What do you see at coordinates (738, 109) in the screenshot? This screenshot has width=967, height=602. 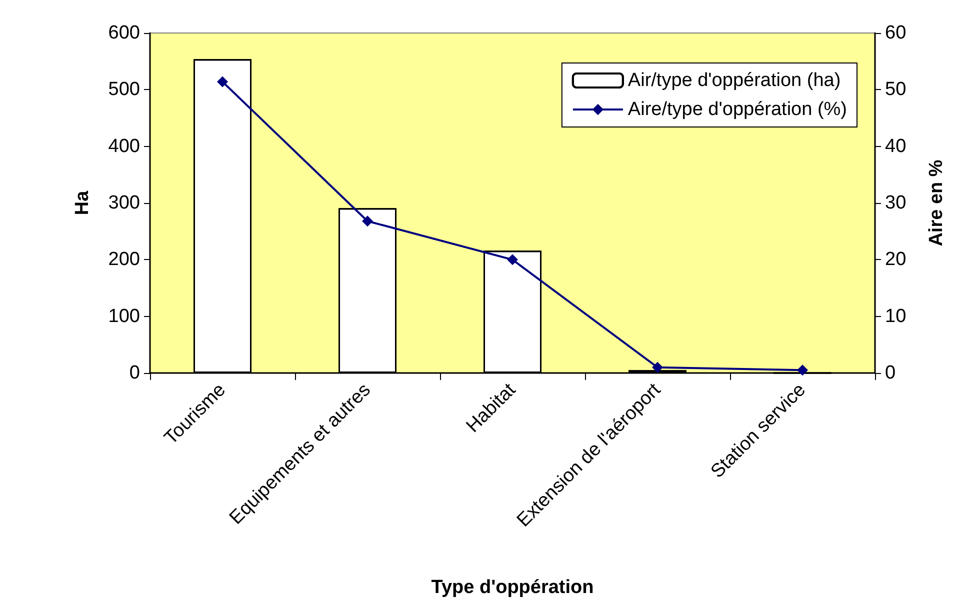 I see `legend-label: Aire/type d'oppération (%)` at bounding box center [738, 109].